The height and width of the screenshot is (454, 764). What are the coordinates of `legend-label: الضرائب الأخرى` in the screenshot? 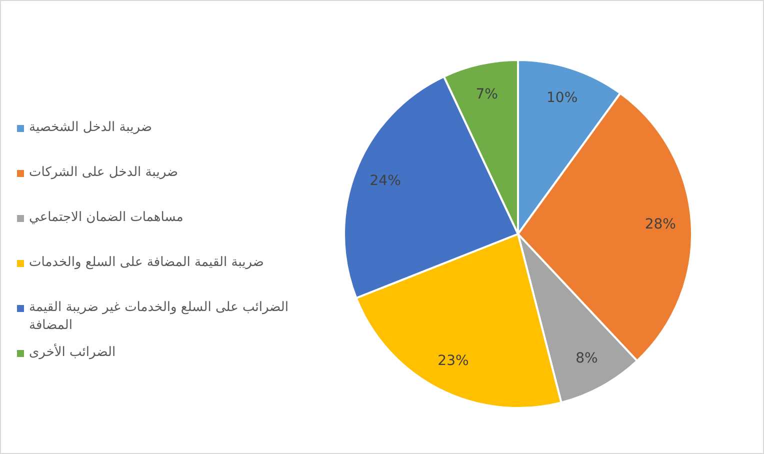 It's located at (72, 353).